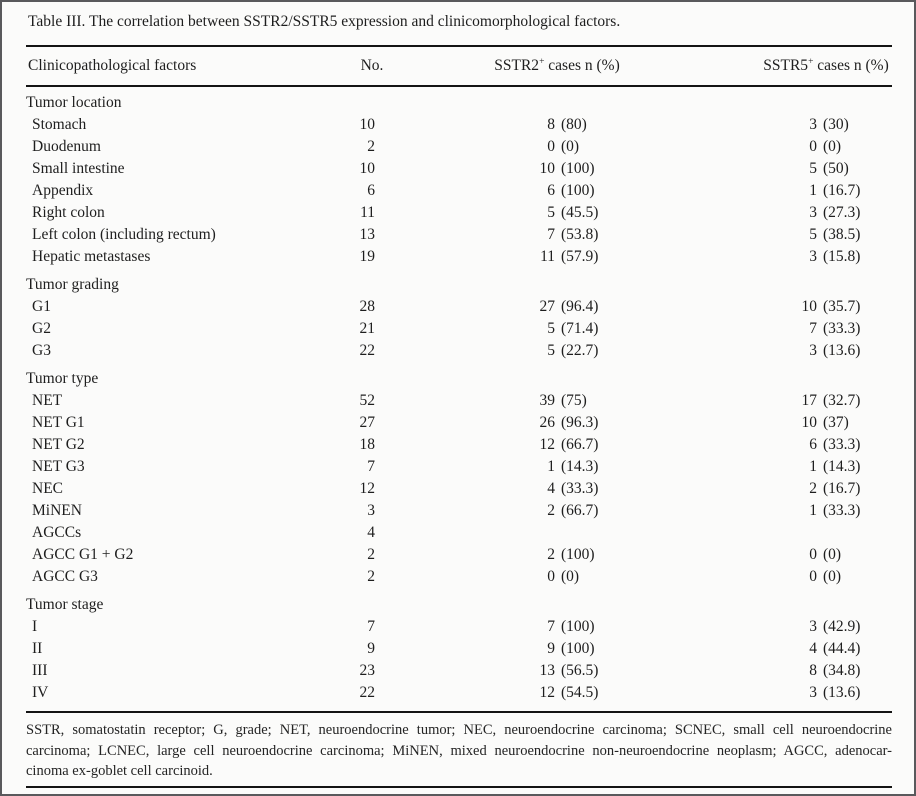 This screenshot has width=916, height=796. I want to click on row-label: Right colon, so click(68, 212).